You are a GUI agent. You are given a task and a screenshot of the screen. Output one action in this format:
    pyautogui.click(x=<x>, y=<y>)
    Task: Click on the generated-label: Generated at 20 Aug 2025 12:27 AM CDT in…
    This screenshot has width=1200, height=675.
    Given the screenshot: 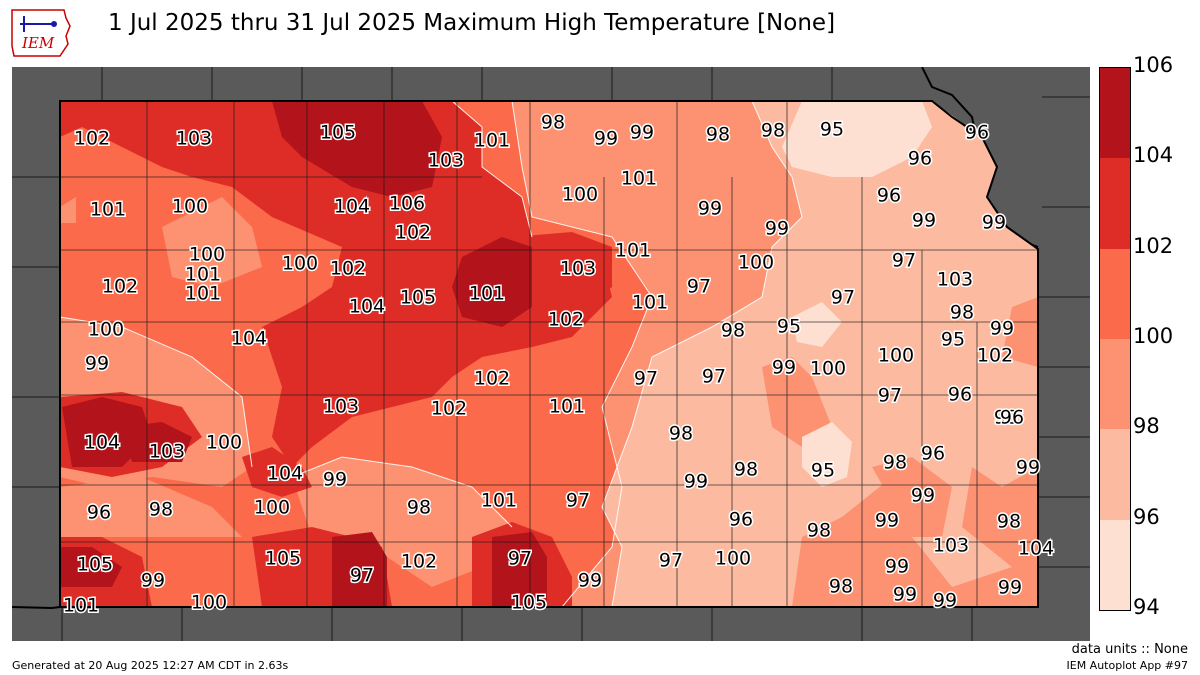 What is the action you would take?
    pyautogui.click(x=150, y=665)
    